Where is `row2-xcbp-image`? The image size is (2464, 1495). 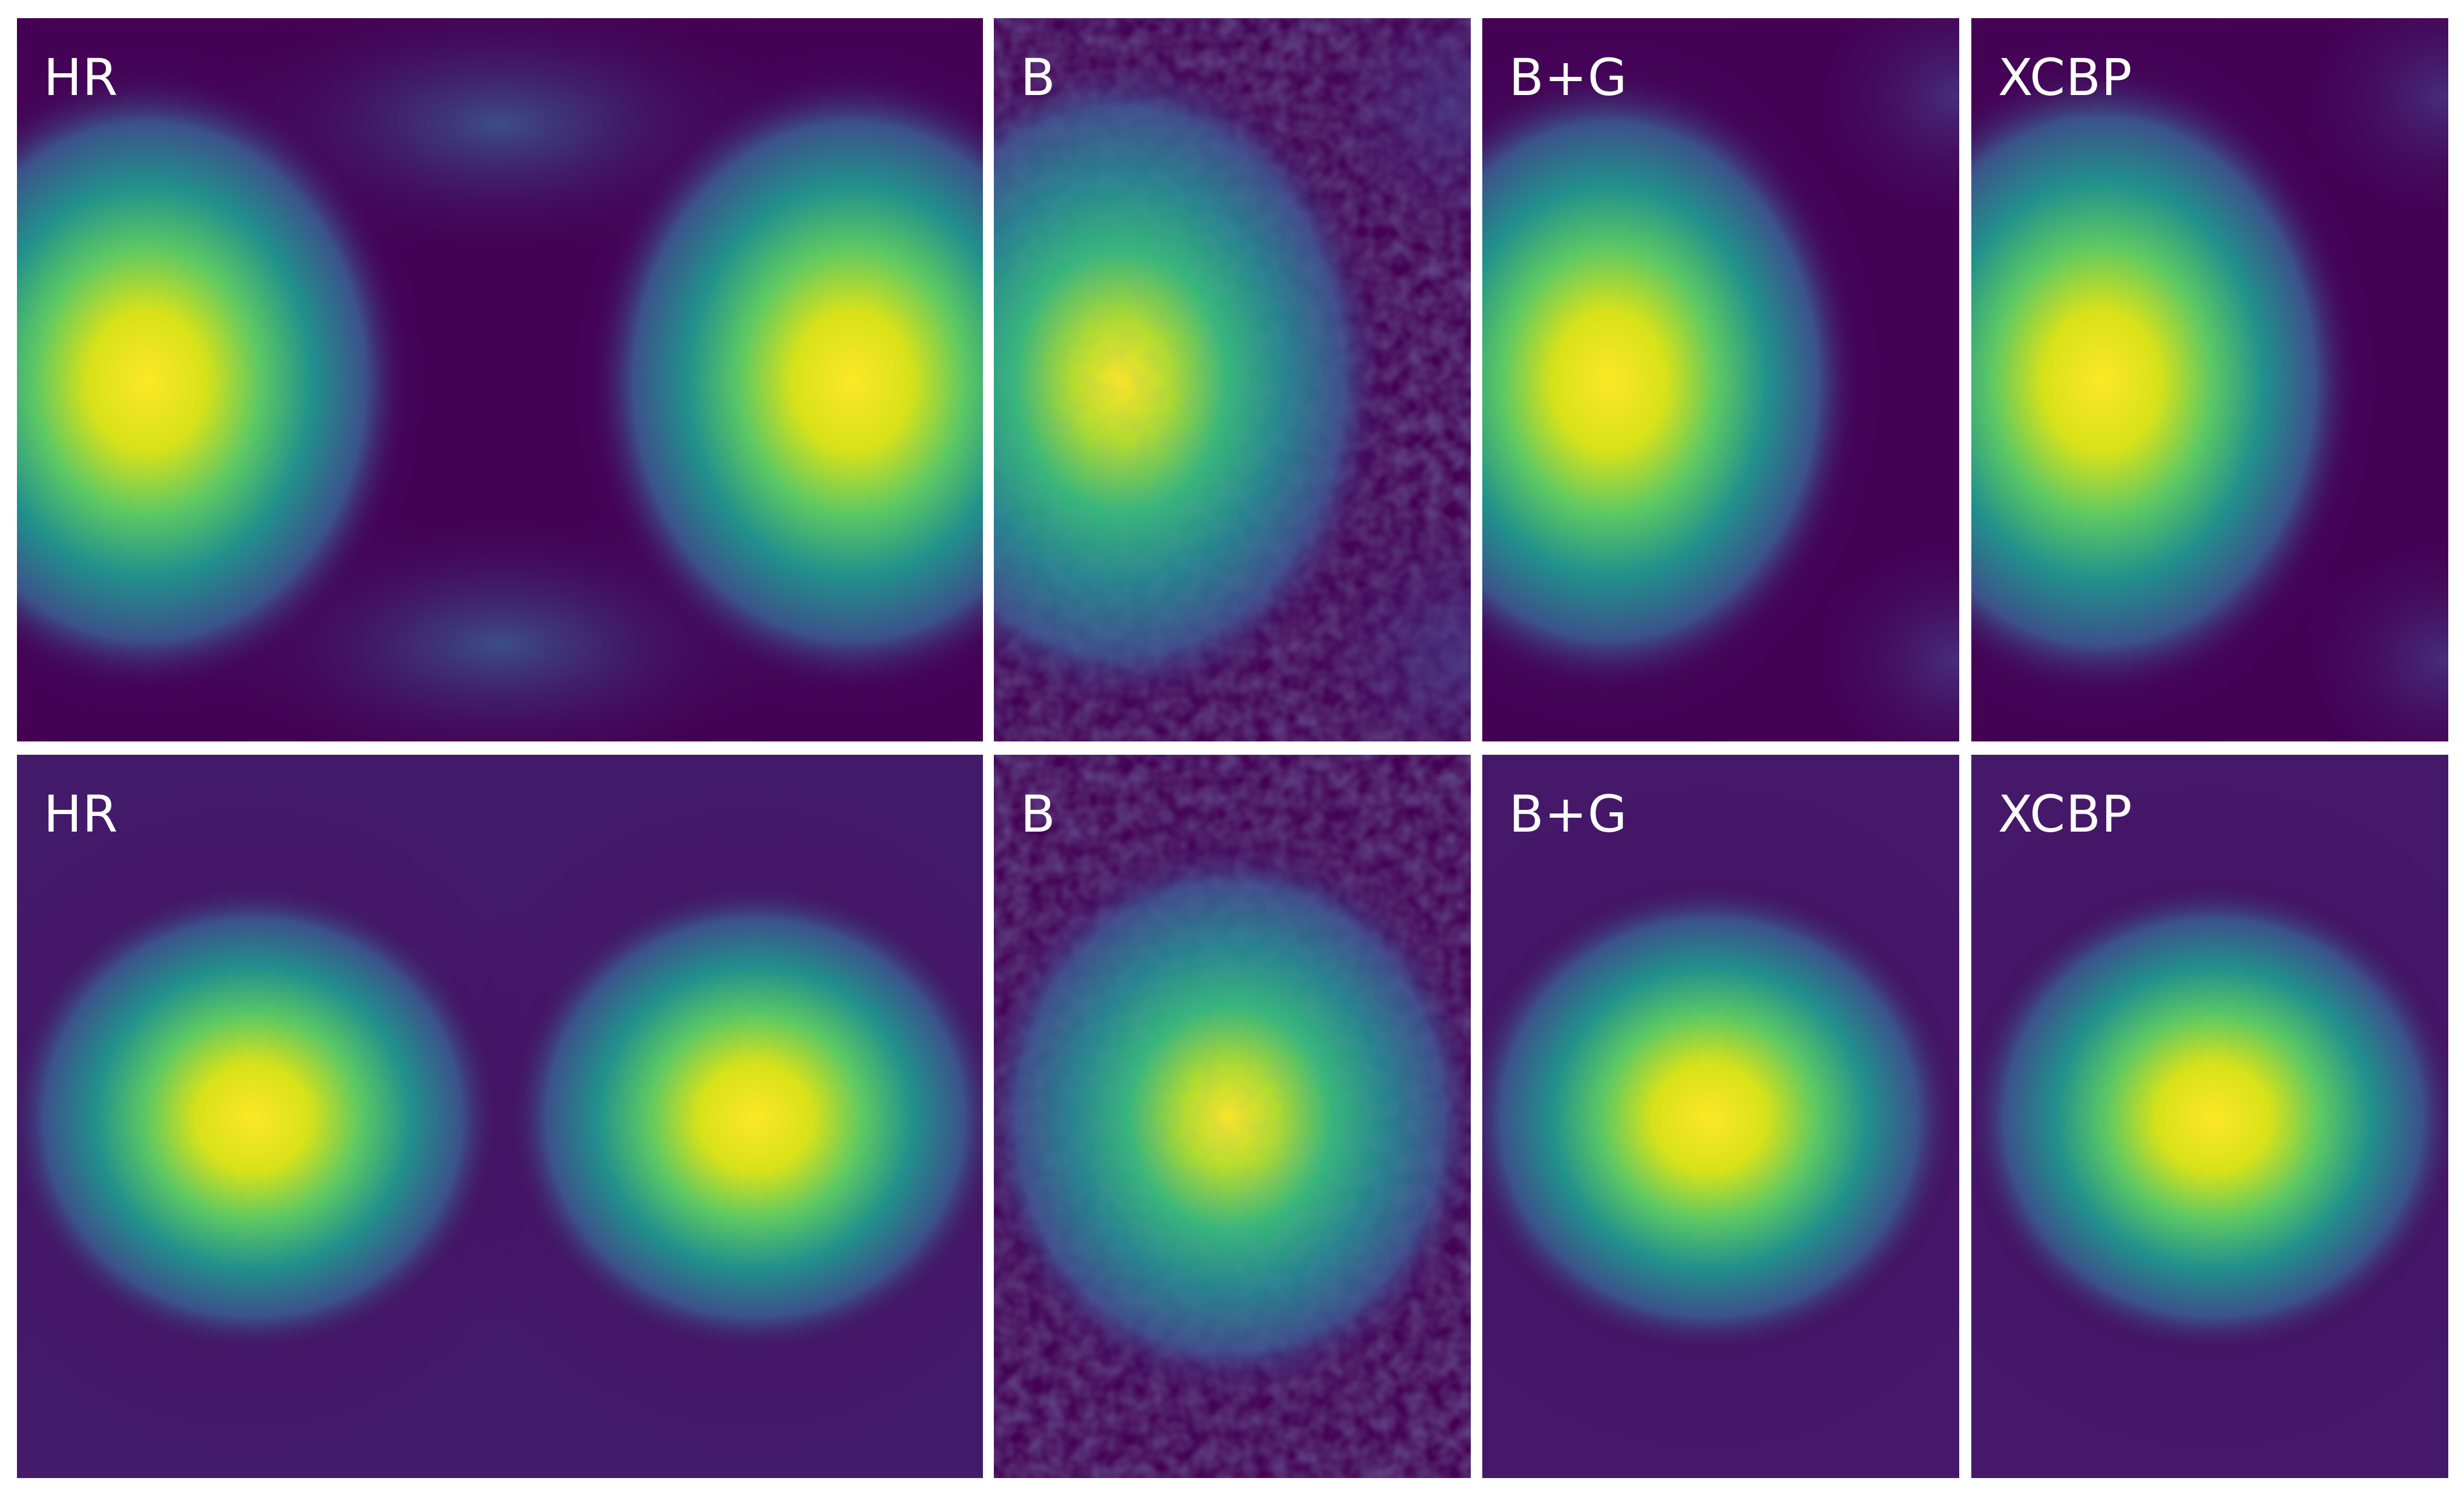
row2-xcbp-image is located at coordinates (2210, 1116).